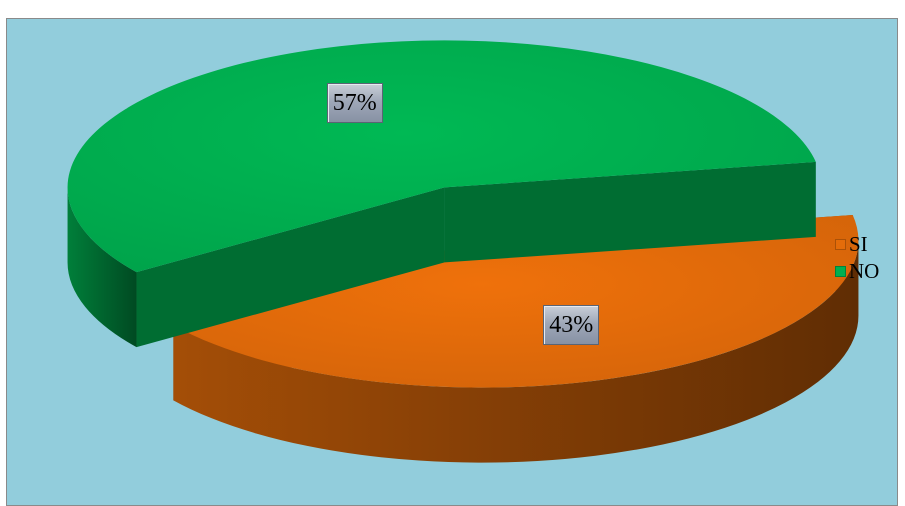  I want to click on legend-swatch-no, so click(840, 271).